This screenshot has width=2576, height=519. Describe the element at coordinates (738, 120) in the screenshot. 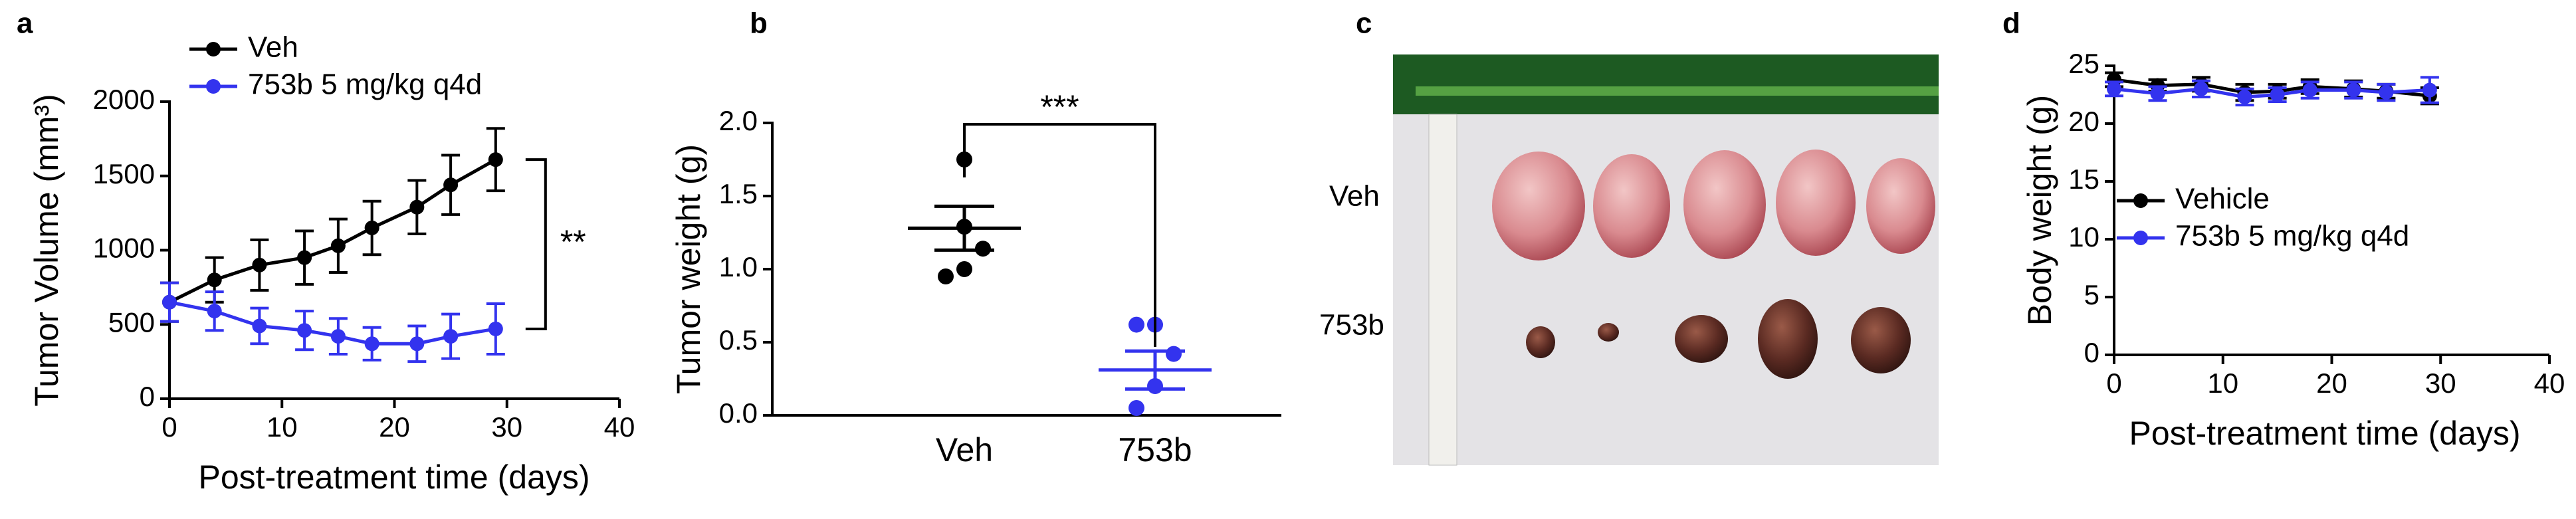

I see `y-tick-label: 2.0` at that location.